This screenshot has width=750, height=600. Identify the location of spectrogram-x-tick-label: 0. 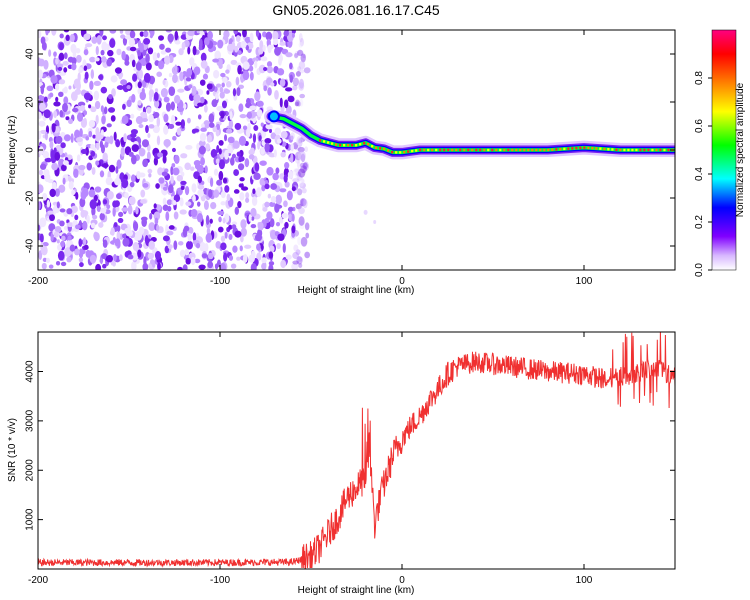
(402, 281).